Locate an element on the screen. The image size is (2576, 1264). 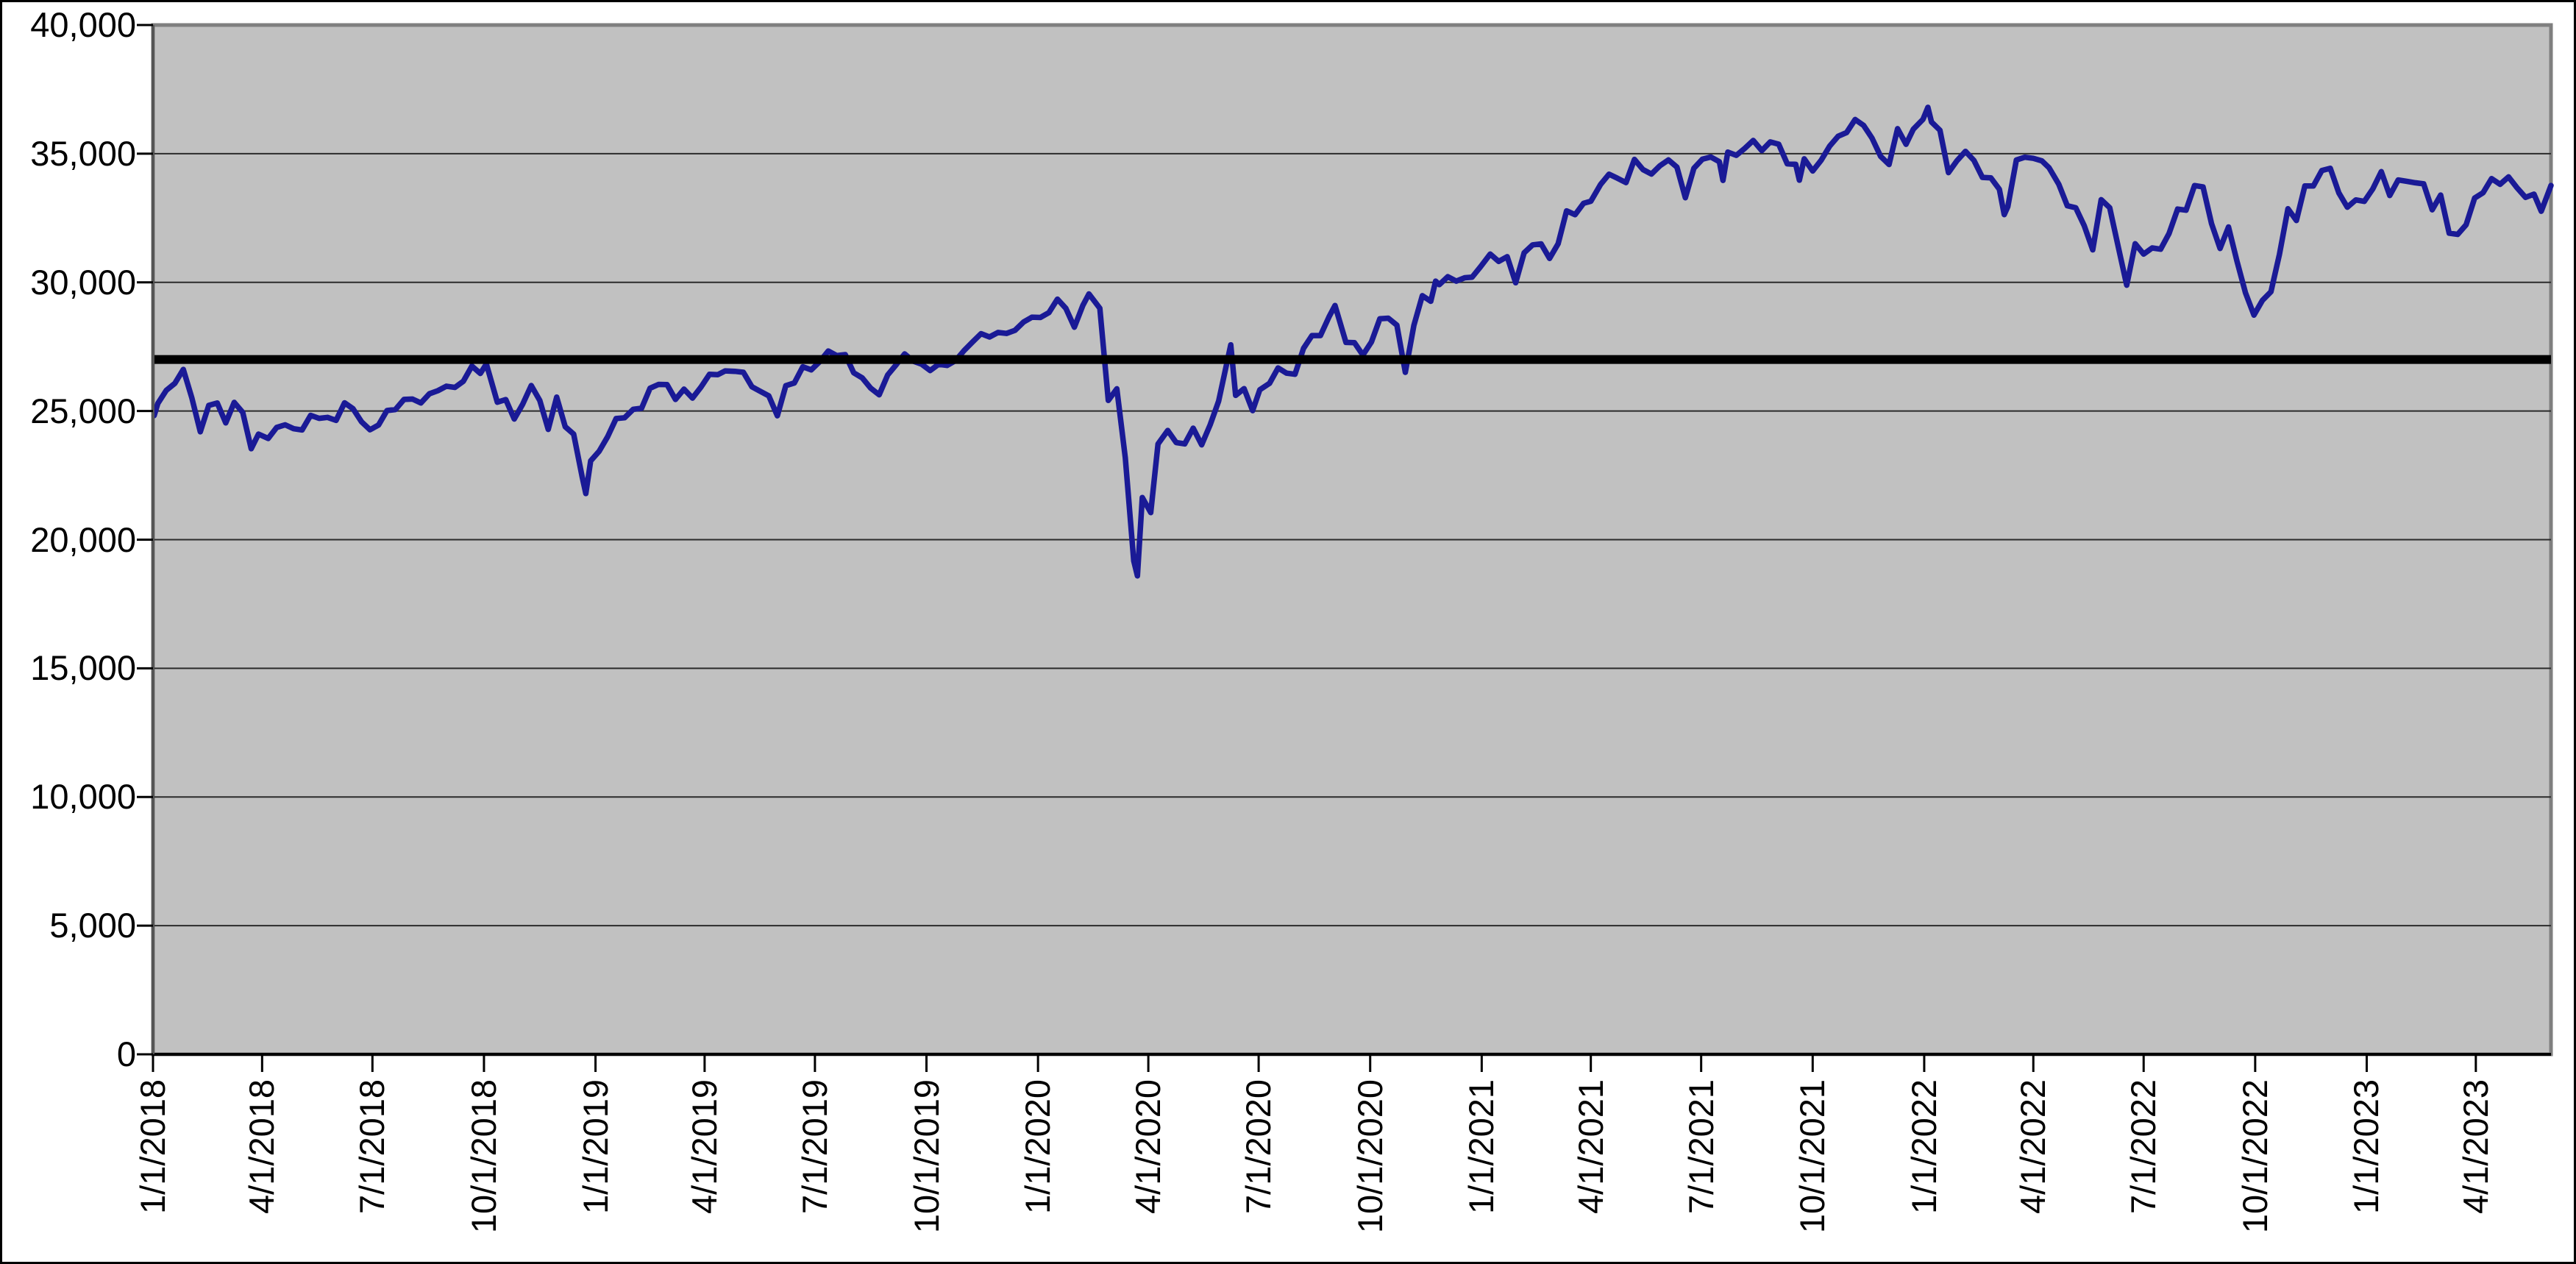
x-axis-label: 1/1/2019 is located at coordinates (595, 1146).